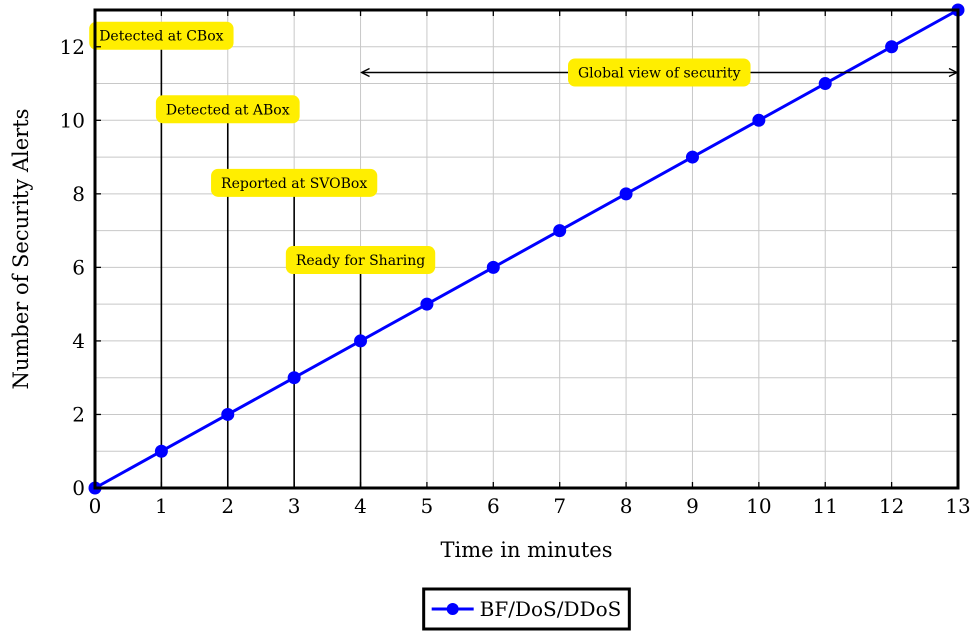 This screenshot has height=633, width=972. What do you see at coordinates (78, 414) in the screenshot?
I see `y-tick-label: 2` at bounding box center [78, 414].